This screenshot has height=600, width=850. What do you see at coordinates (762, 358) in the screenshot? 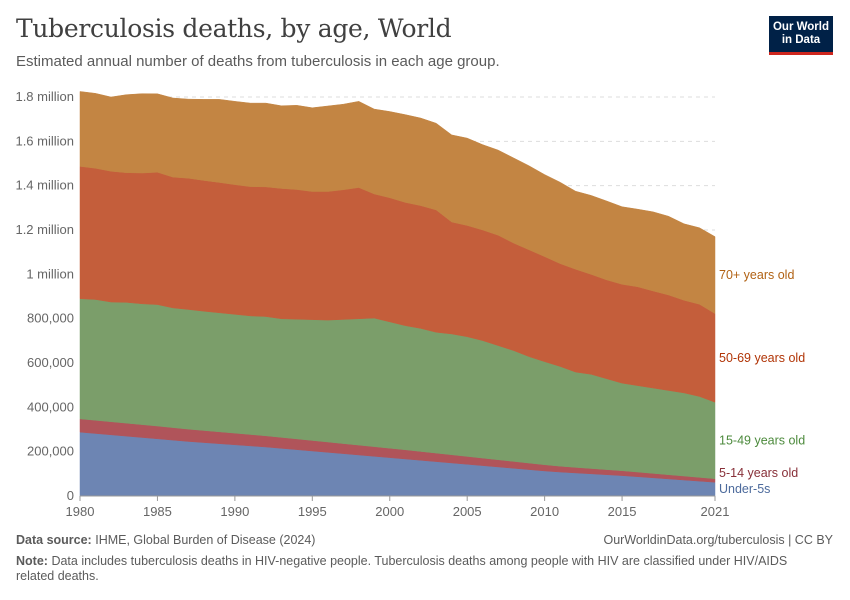
I see `series-label-50-69-years-old: 50-69 years old` at bounding box center [762, 358].